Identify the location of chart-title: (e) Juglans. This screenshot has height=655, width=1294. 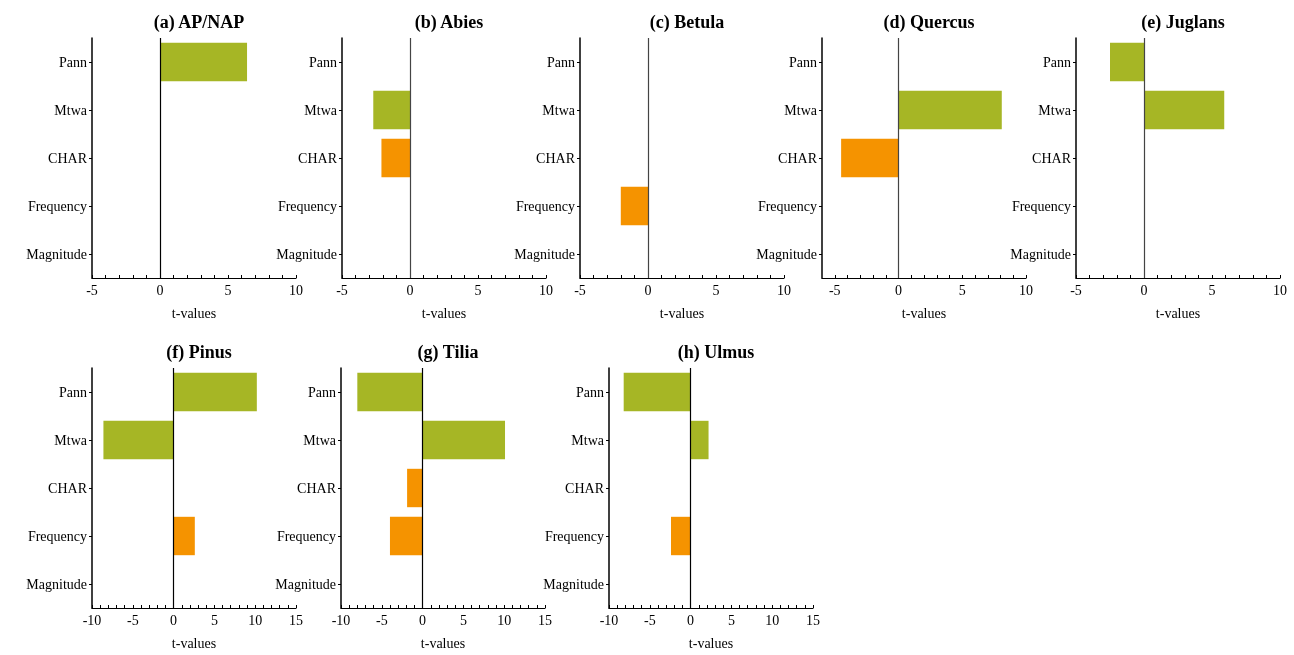
(1183, 22).